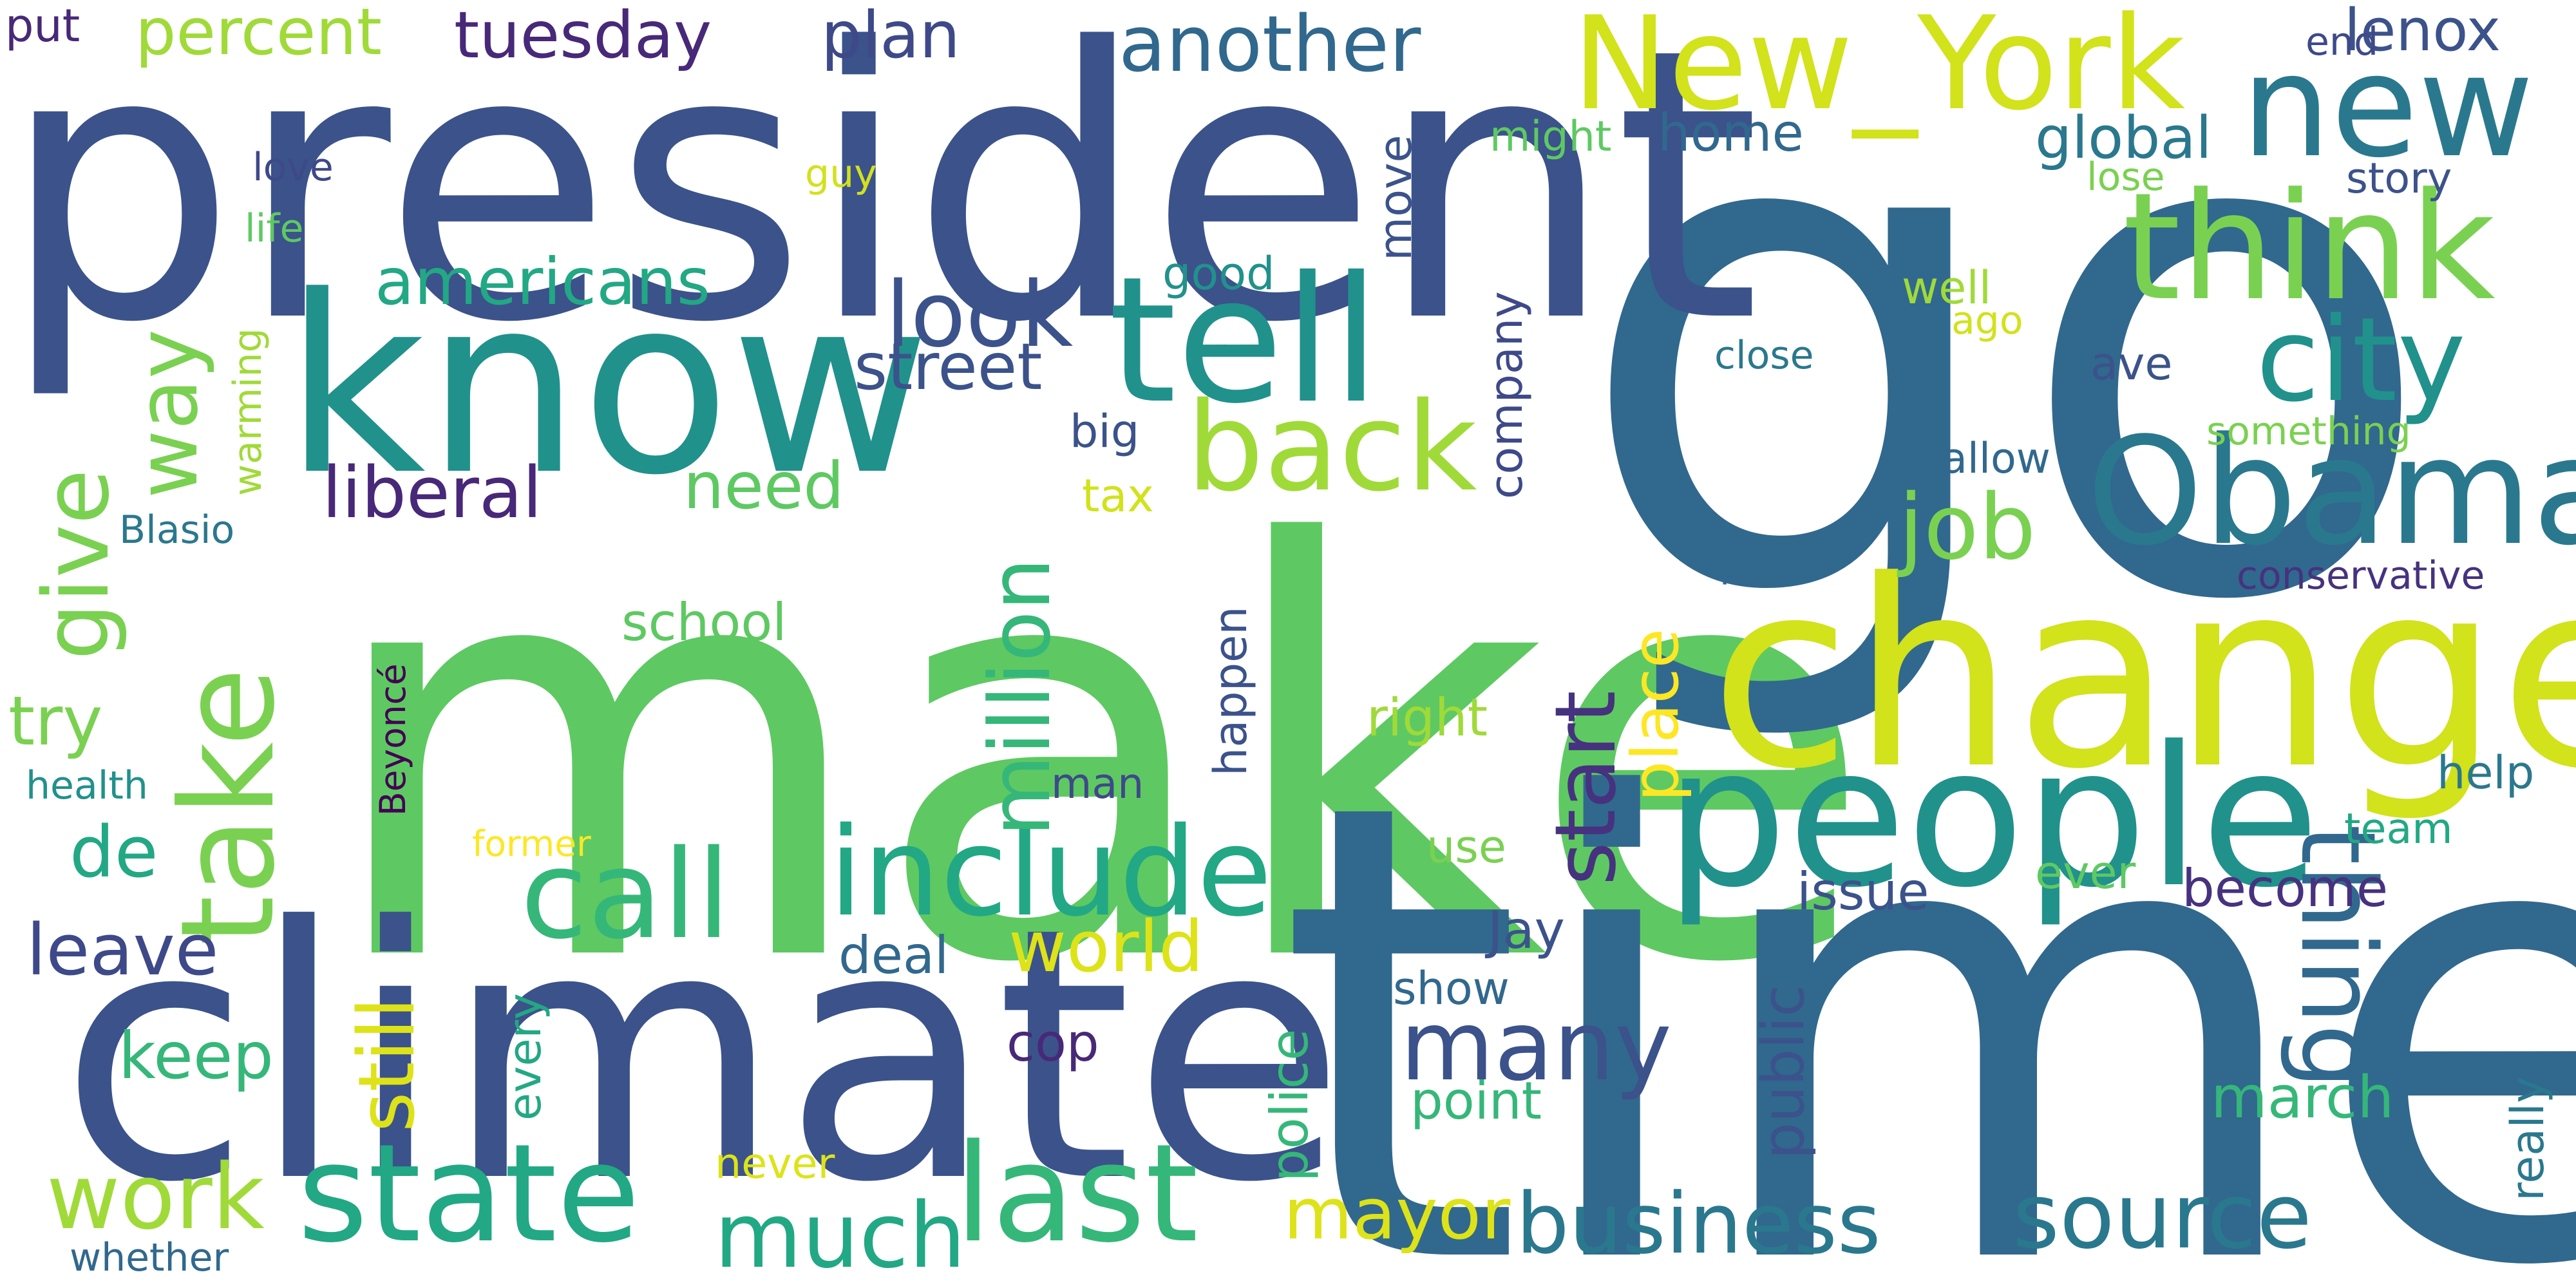 The width and height of the screenshot is (2576, 1288). I want to click on word-percent: percent, so click(259, 35).